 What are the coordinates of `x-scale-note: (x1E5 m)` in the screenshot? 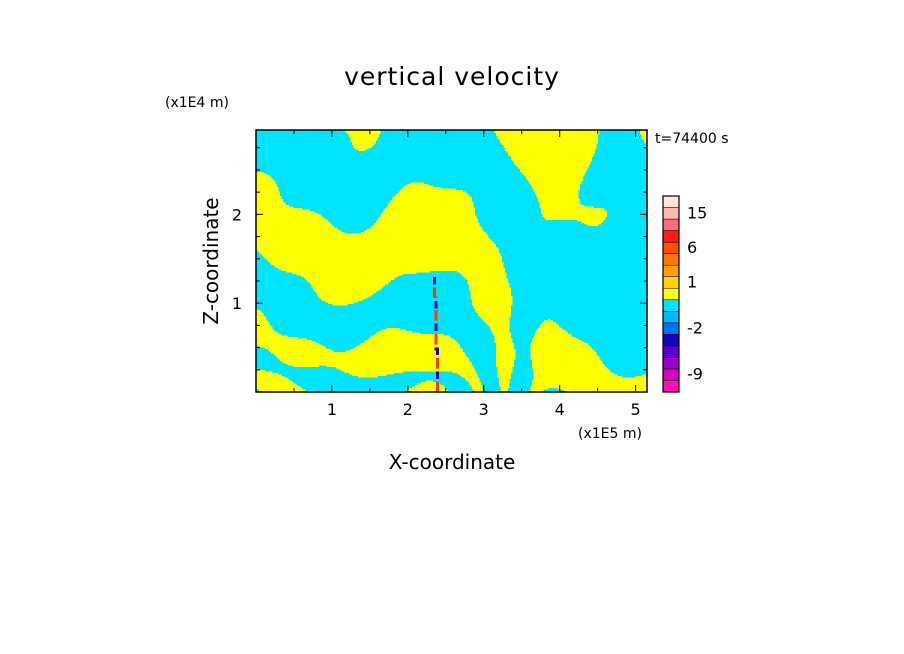 It's located at (610, 434).